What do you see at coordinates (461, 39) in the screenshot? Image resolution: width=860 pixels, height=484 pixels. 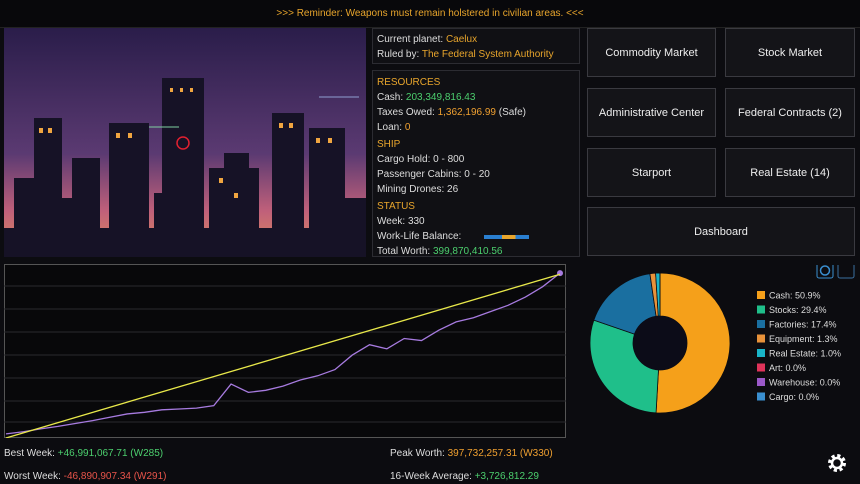 I see `planet: Caelux` at bounding box center [461, 39].